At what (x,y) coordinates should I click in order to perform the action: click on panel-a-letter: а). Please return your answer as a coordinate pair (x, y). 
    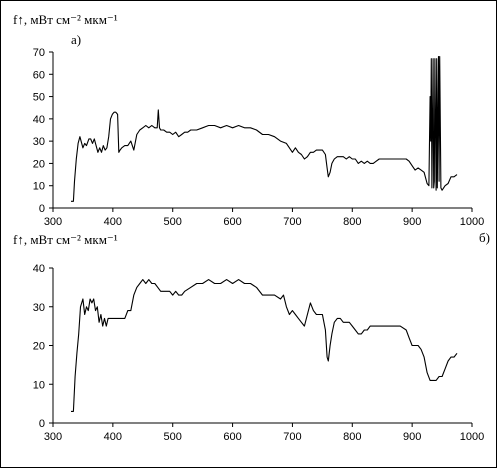
    Looking at the image, I should click on (76, 39).